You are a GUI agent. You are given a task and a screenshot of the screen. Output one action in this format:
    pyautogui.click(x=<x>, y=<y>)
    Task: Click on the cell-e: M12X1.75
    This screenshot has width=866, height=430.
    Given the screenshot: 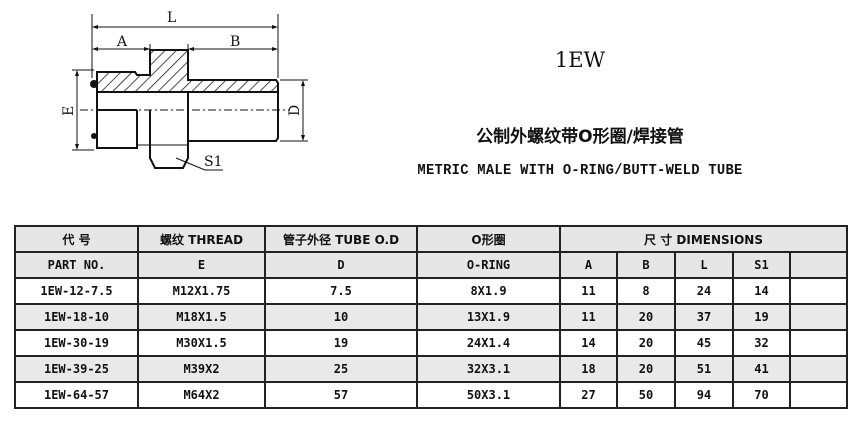 What is the action you would take?
    pyautogui.click(x=201, y=291)
    